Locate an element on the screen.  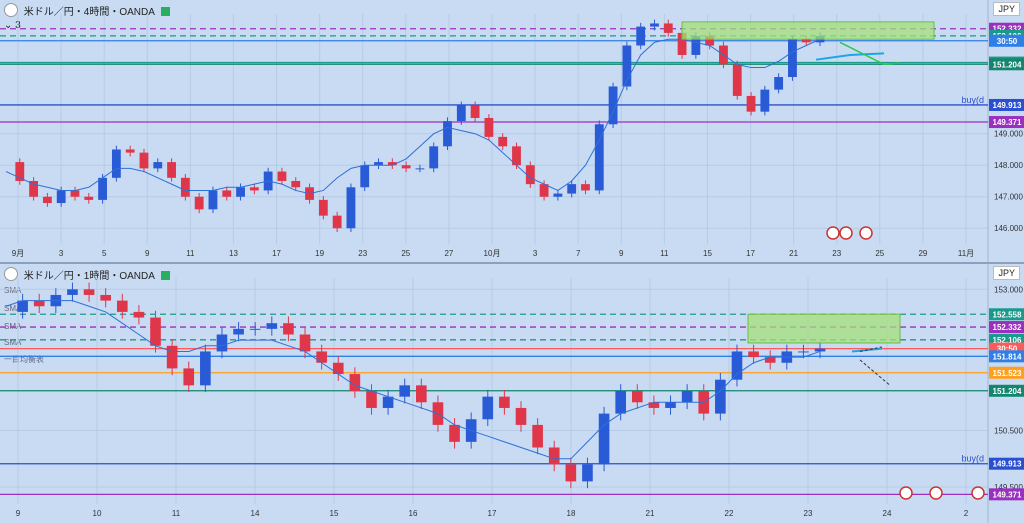
x-tick-label: 19 is located at coordinates (319, 253).